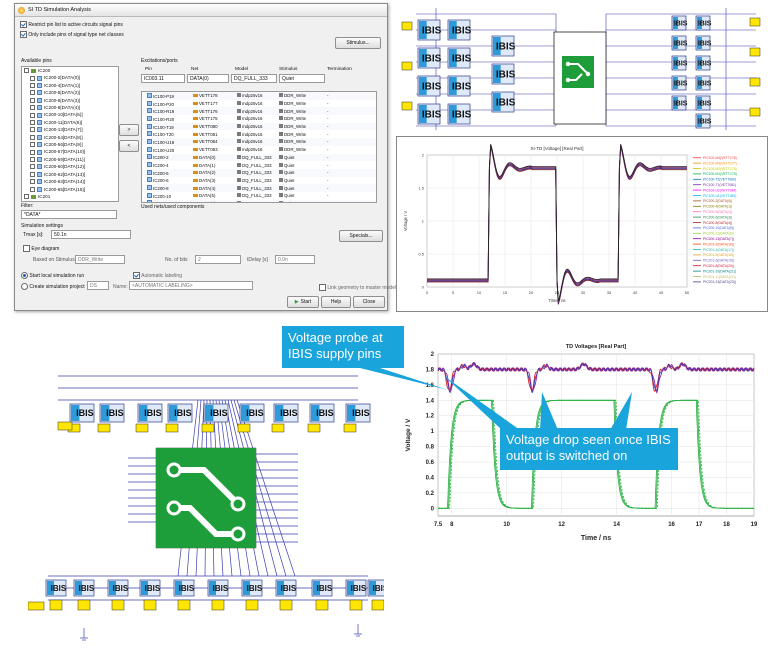  What do you see at coordinates (70, 201) in the screenshot?
I see `tree-pin-item: IC201-2[DATA(16)]` at bounding box center [70, 201].